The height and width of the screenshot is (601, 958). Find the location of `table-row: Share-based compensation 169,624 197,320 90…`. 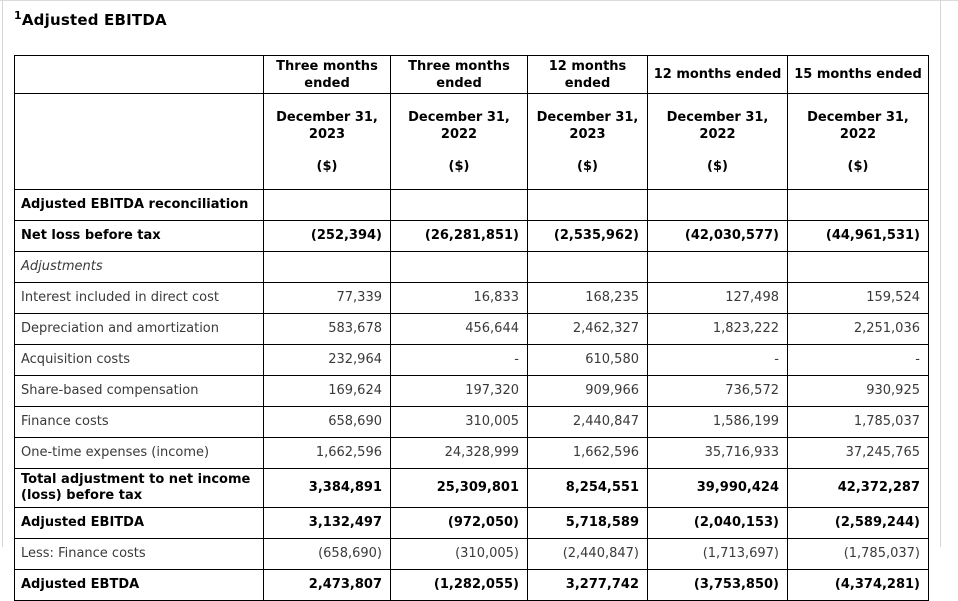

table-row: Share-based compensation 169,624 197,320 90… is located at coordinates (471, 391).